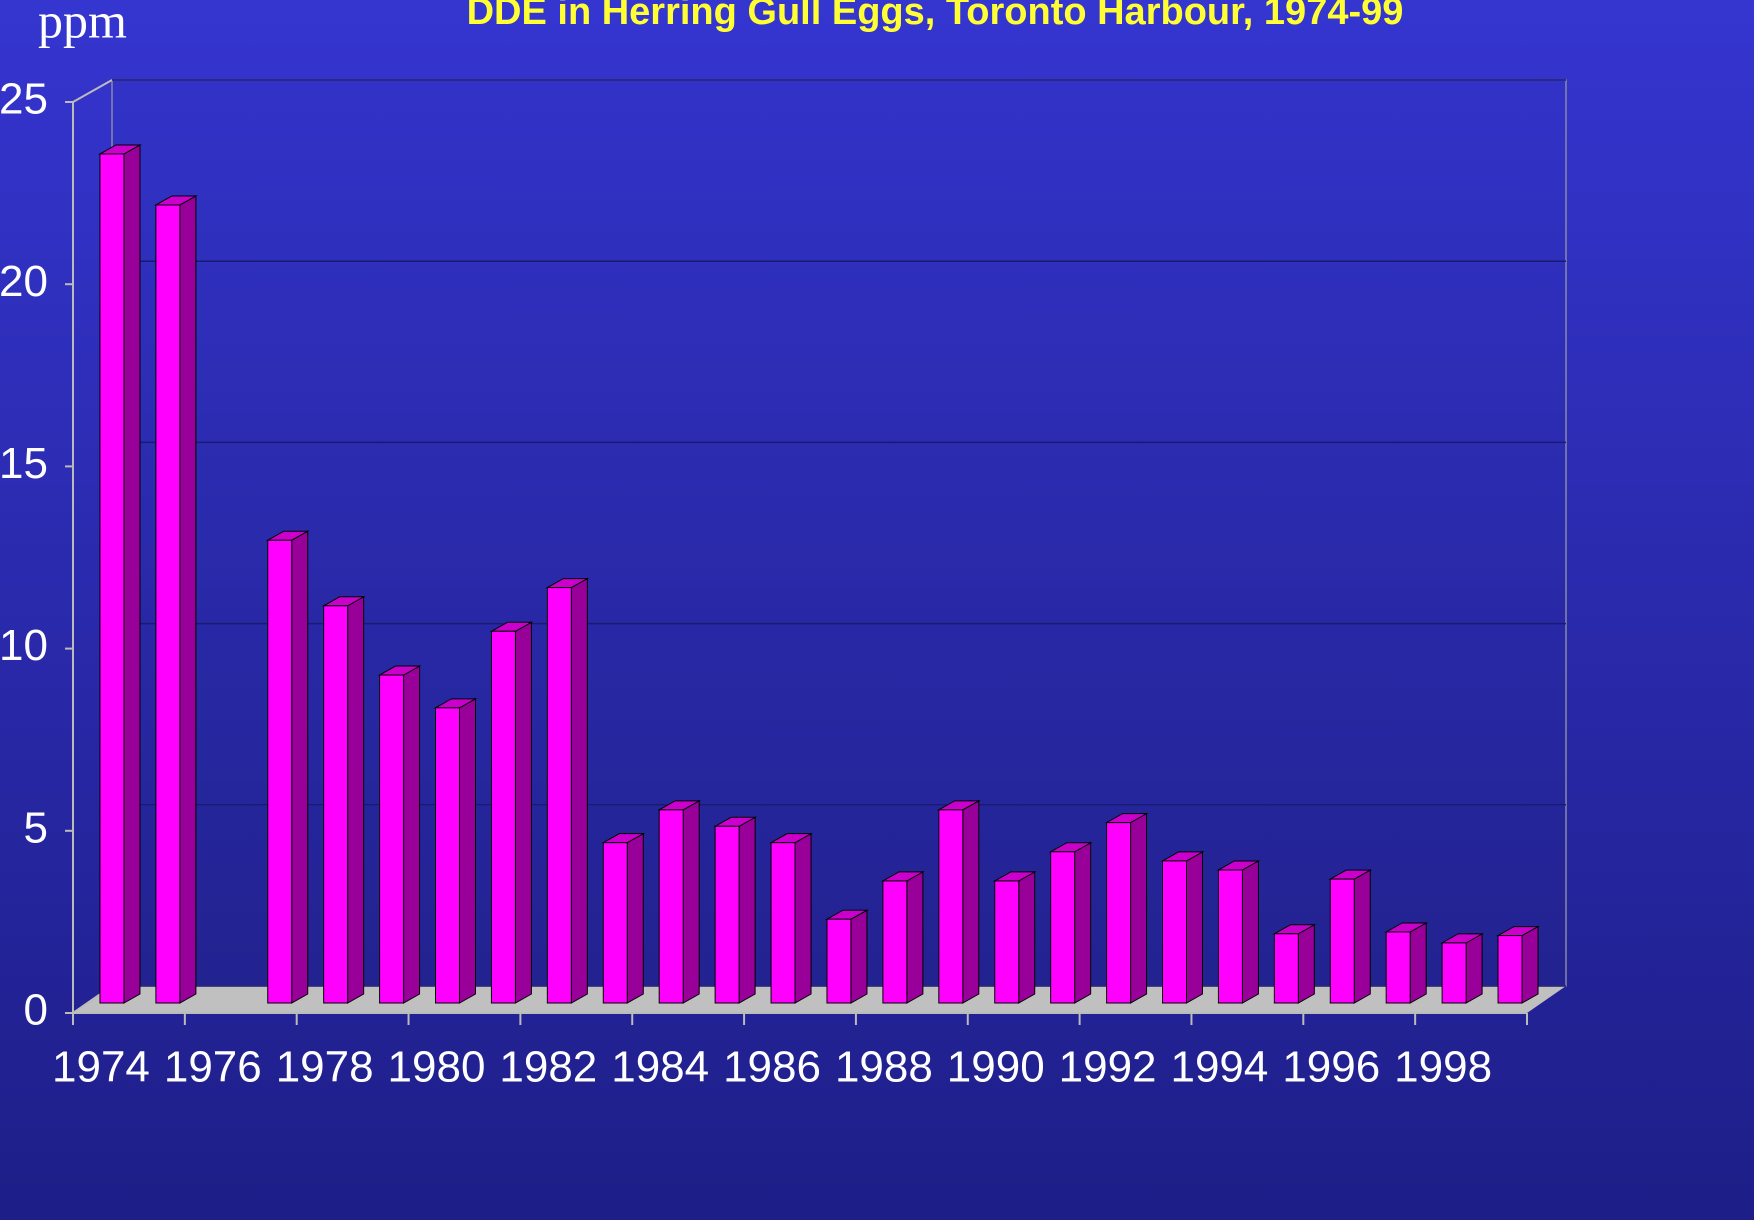  I want to click on x-tick-label: 1988, so click(884, 1067).